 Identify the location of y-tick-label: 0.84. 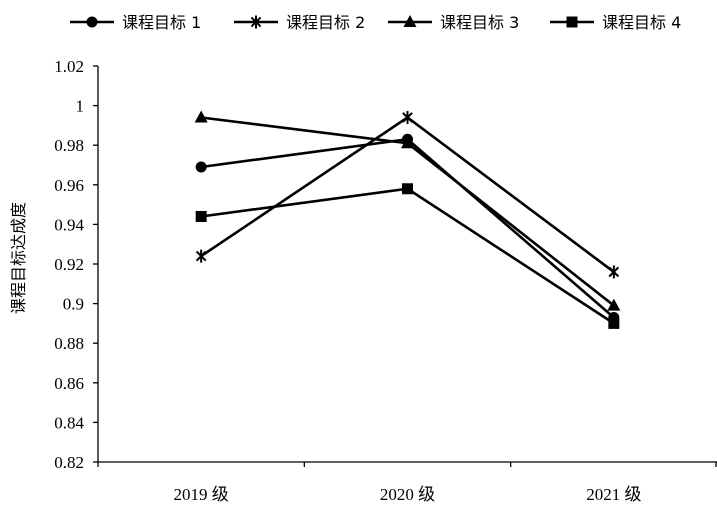
(69, 422).